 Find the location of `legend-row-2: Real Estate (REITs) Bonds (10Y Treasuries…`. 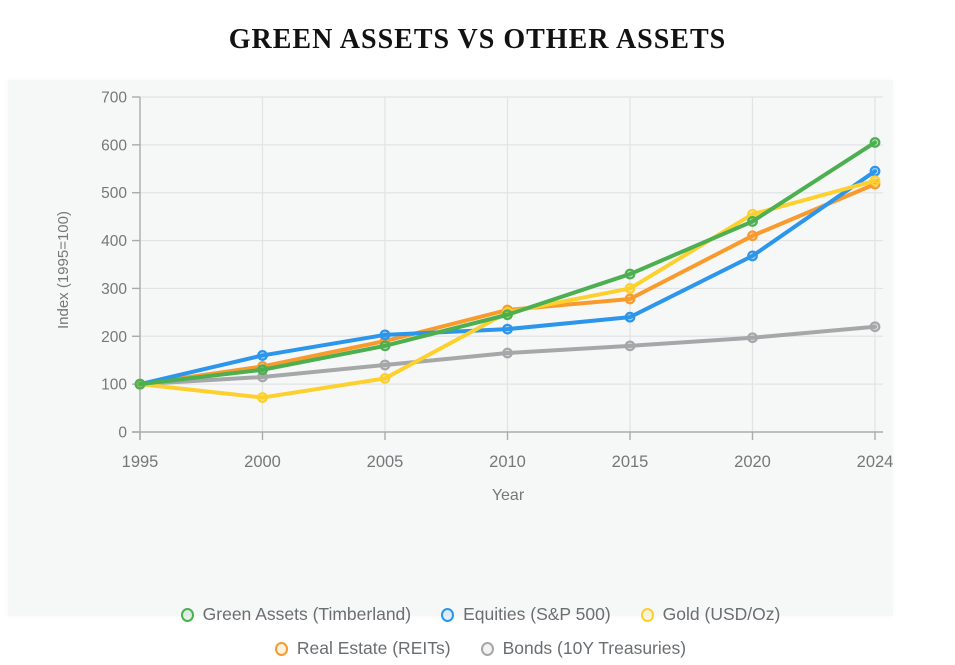

legend-row-2: Real Estate (REITs) Bonds (10Y Treasuries… is located at coordinates (480, 648).